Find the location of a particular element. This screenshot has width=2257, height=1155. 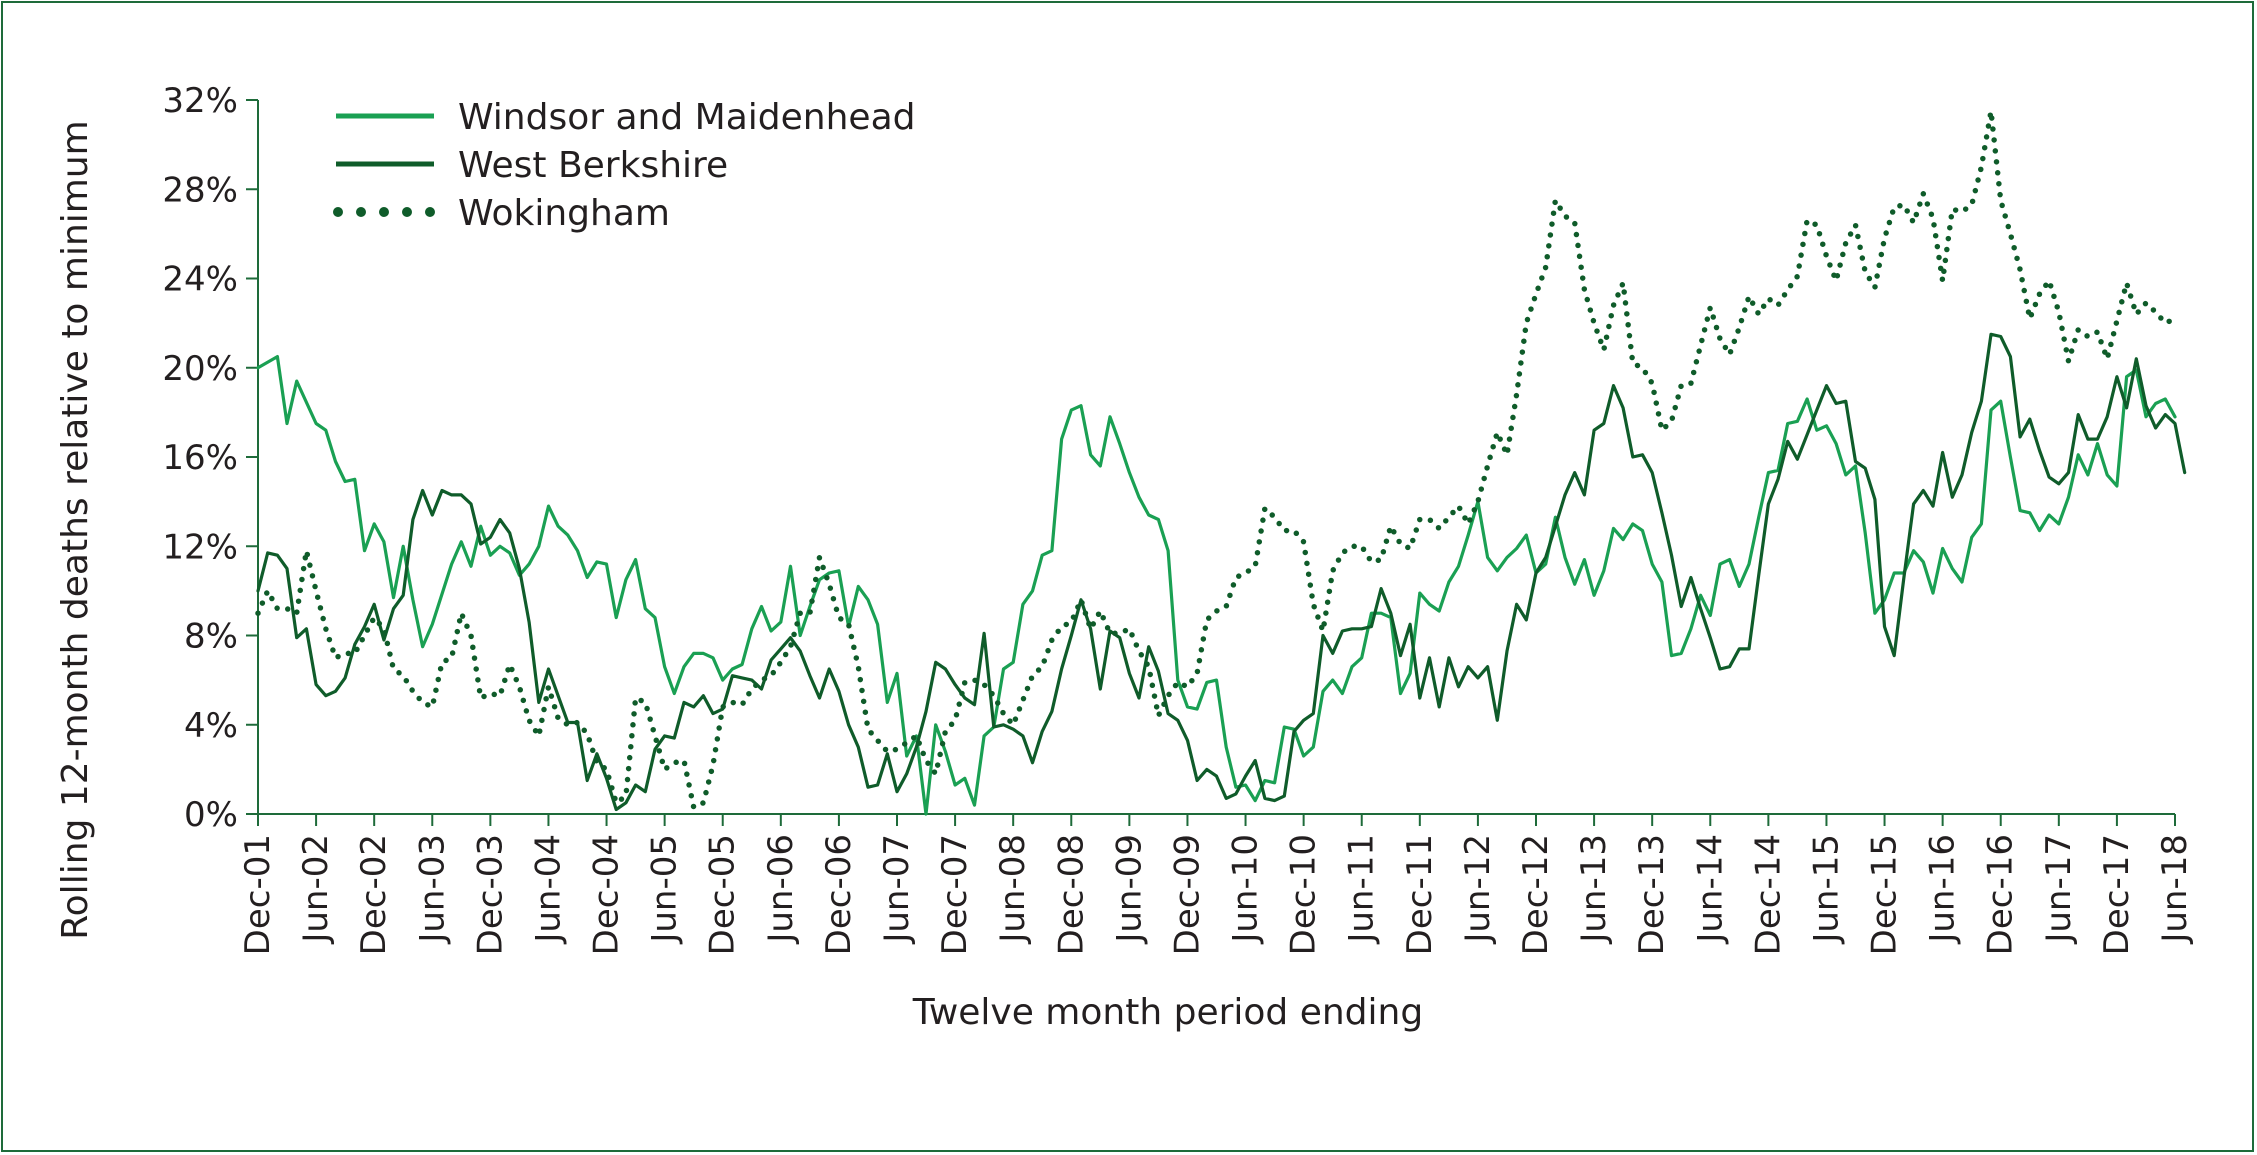

x-tick-label: Dec-12 is located at coordinates (1536, 894).